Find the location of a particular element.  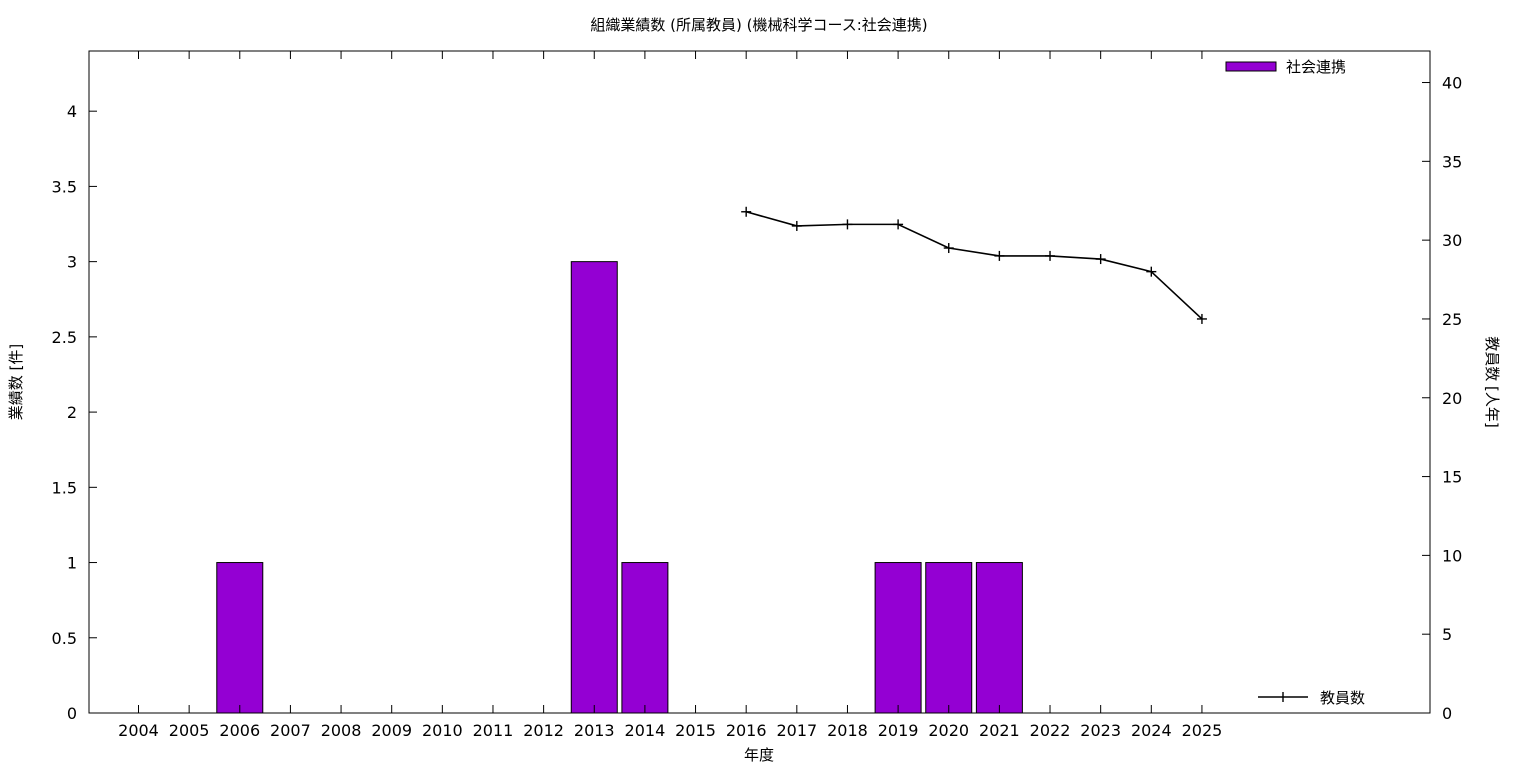

y-left-tick-label: 0 is located at coordinates (72, 713).